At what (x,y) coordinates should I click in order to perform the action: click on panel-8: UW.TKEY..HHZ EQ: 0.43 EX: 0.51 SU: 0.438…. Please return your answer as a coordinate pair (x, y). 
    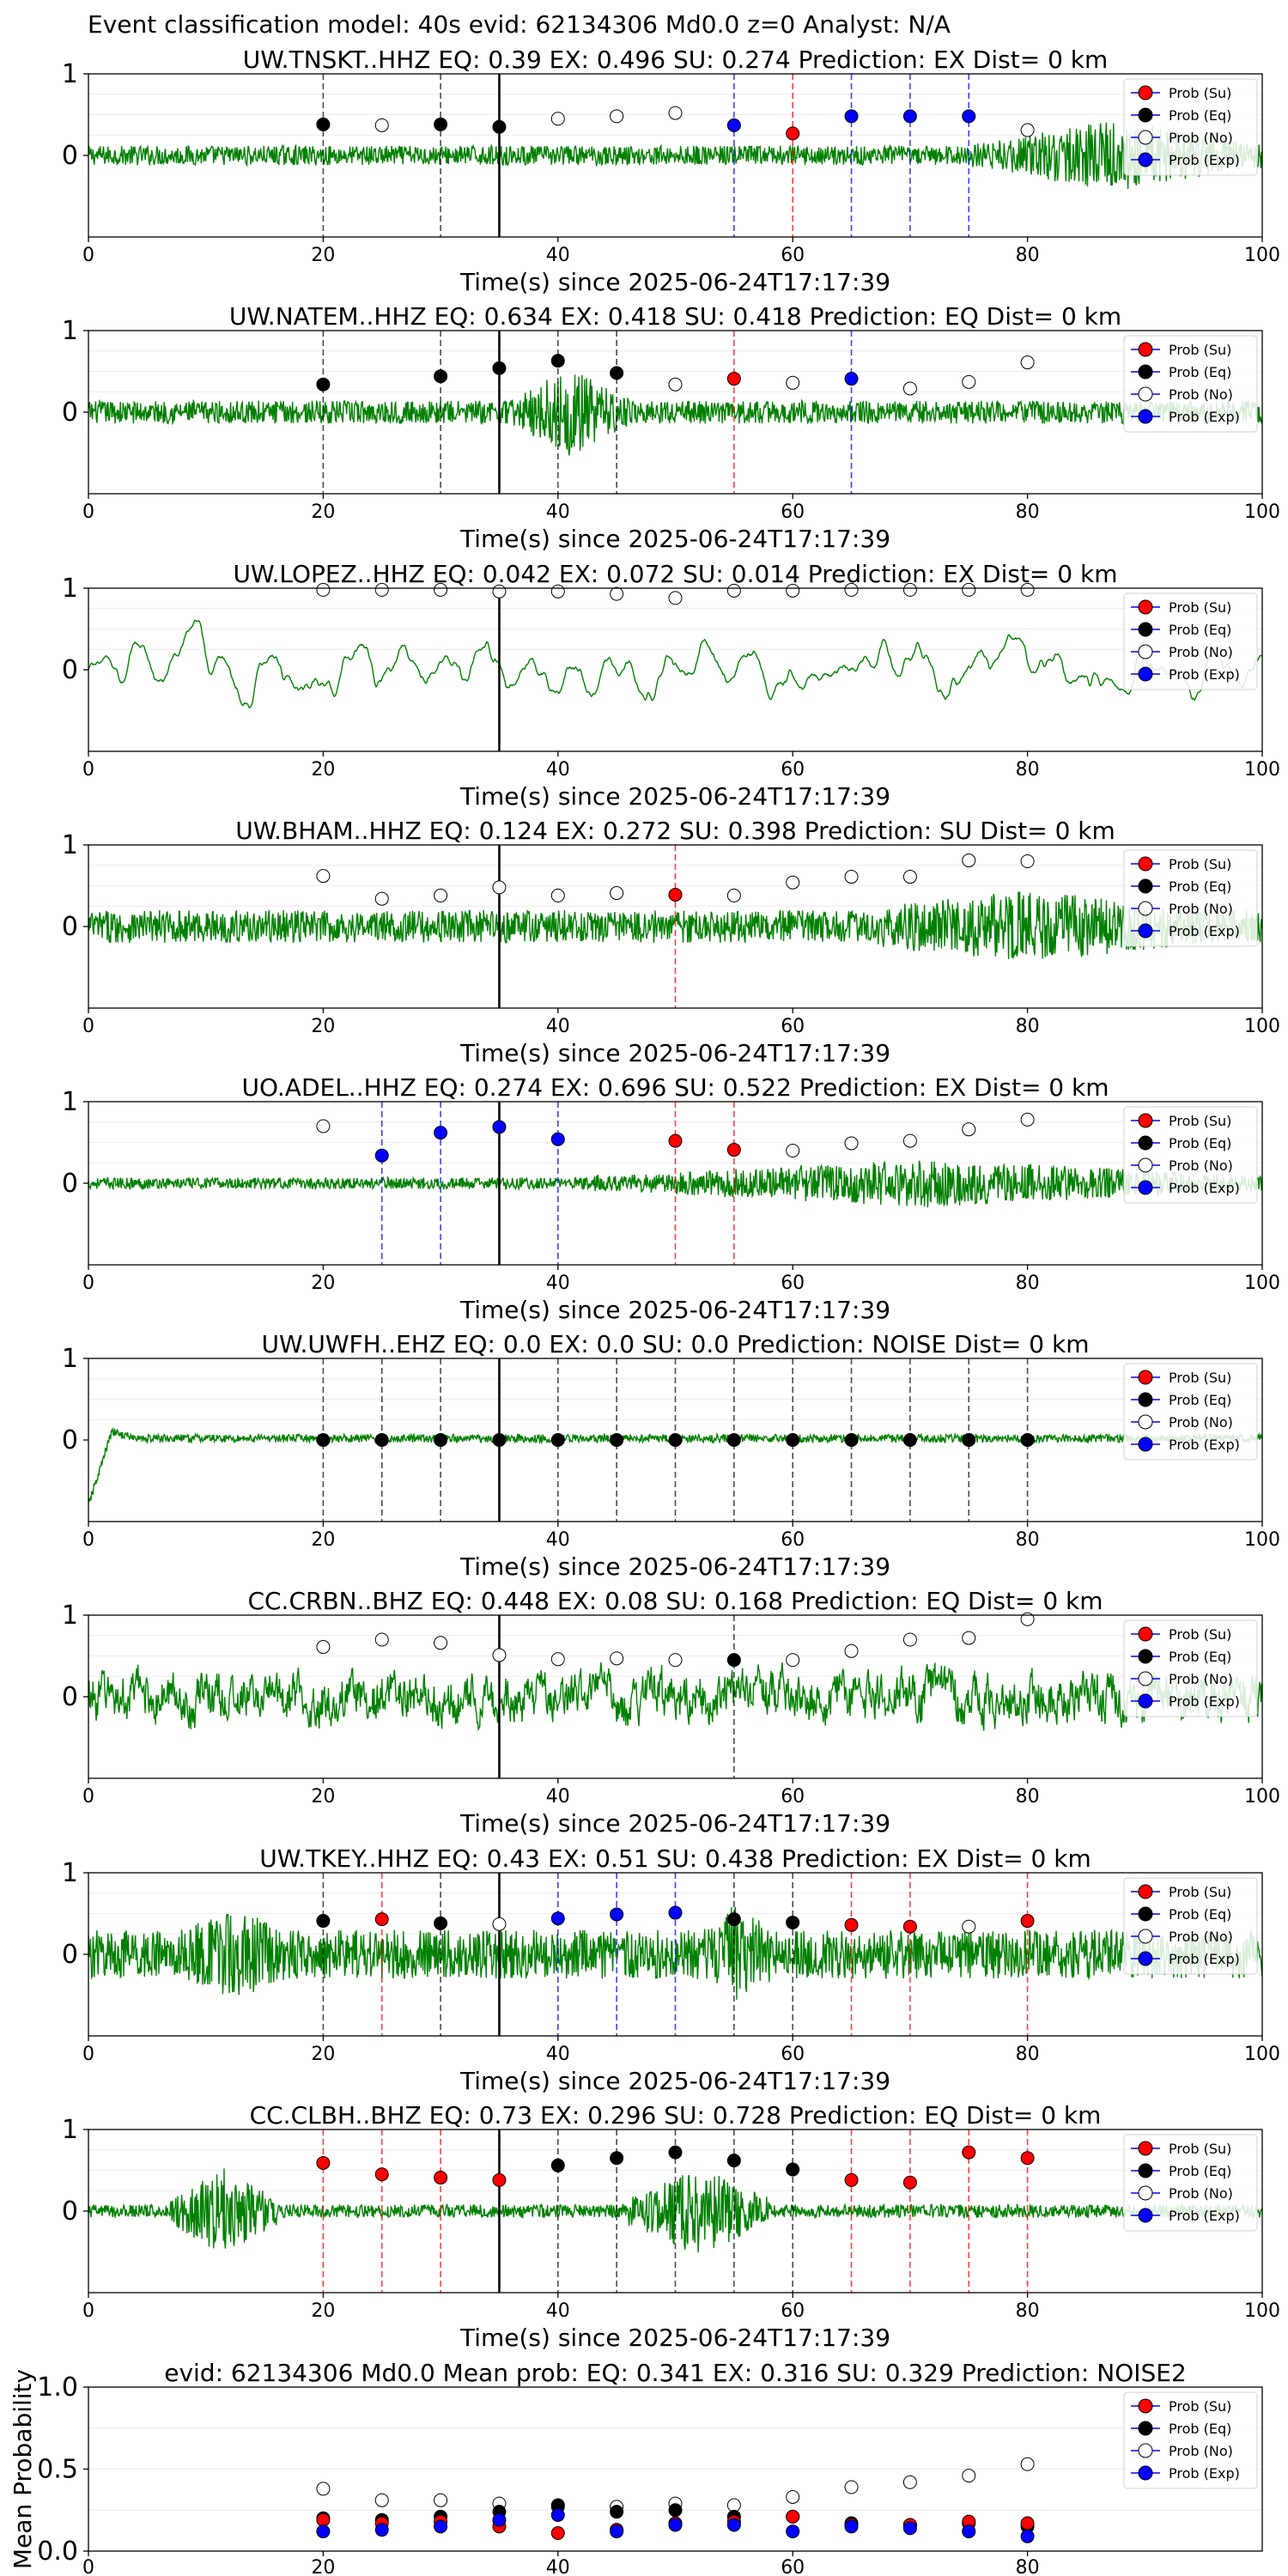
    Looking at the image, I should click on (671, 1969).